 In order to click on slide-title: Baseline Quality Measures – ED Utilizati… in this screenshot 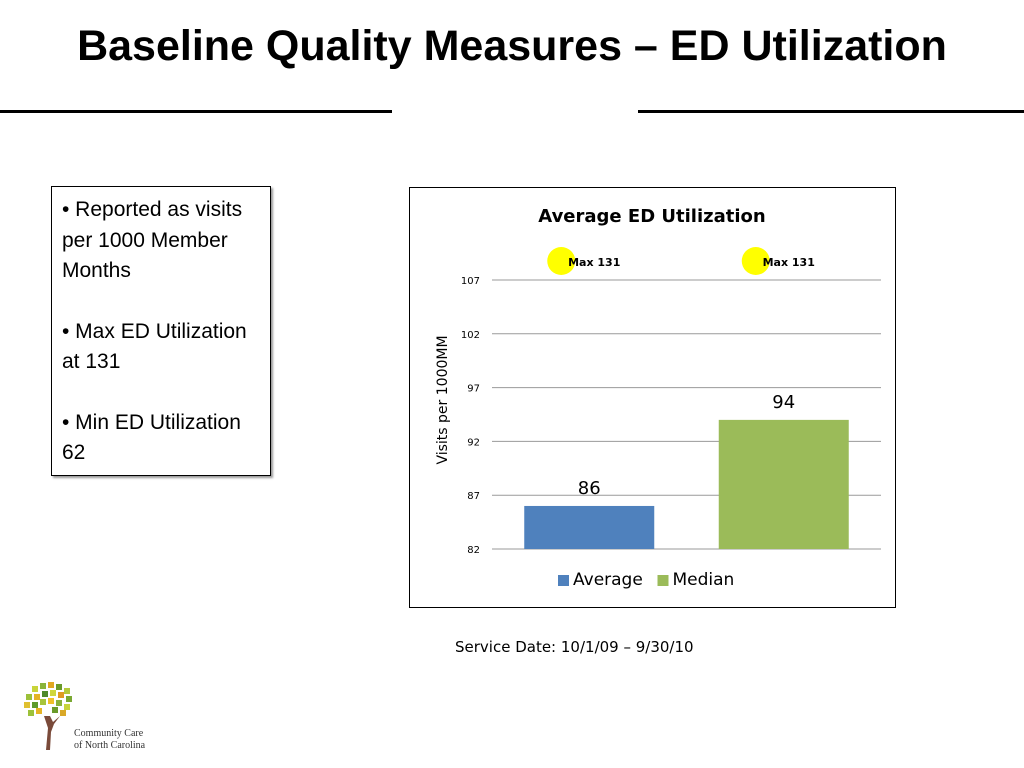, I will do `click(512, 46)`.